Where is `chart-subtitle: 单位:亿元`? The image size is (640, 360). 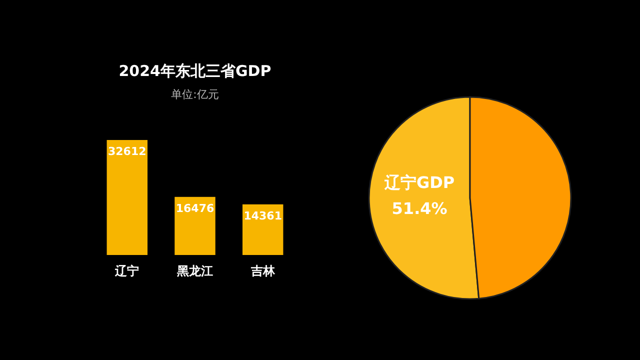
chart-subtitle: 单位:亿元 is located at coordinates (195, 94).